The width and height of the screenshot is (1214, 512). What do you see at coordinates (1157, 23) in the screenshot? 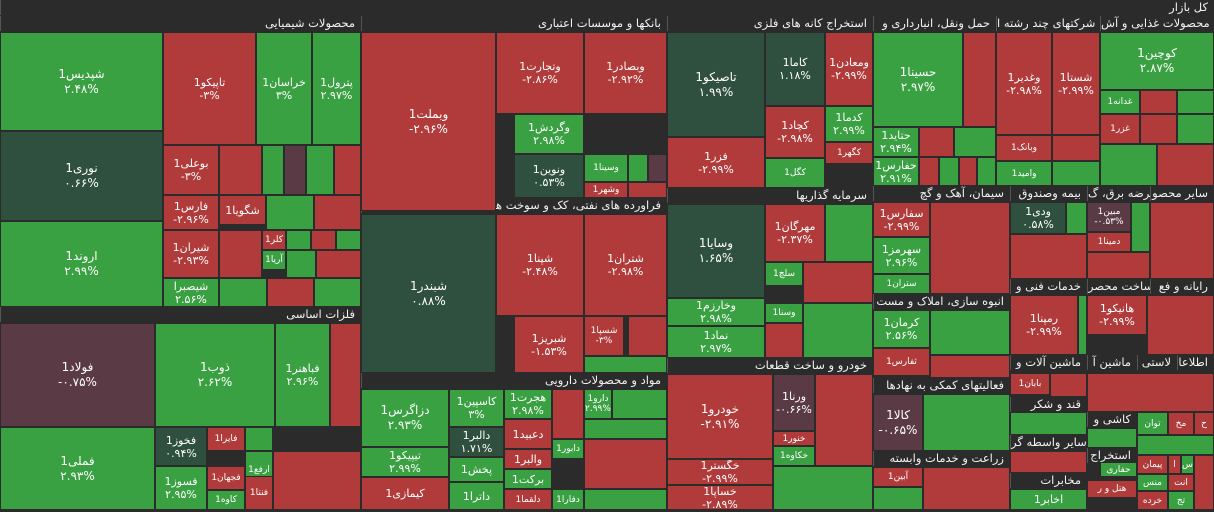
I see `sector-header-food: محصولات غذایی و آش` at bounding box center [1157, 23].